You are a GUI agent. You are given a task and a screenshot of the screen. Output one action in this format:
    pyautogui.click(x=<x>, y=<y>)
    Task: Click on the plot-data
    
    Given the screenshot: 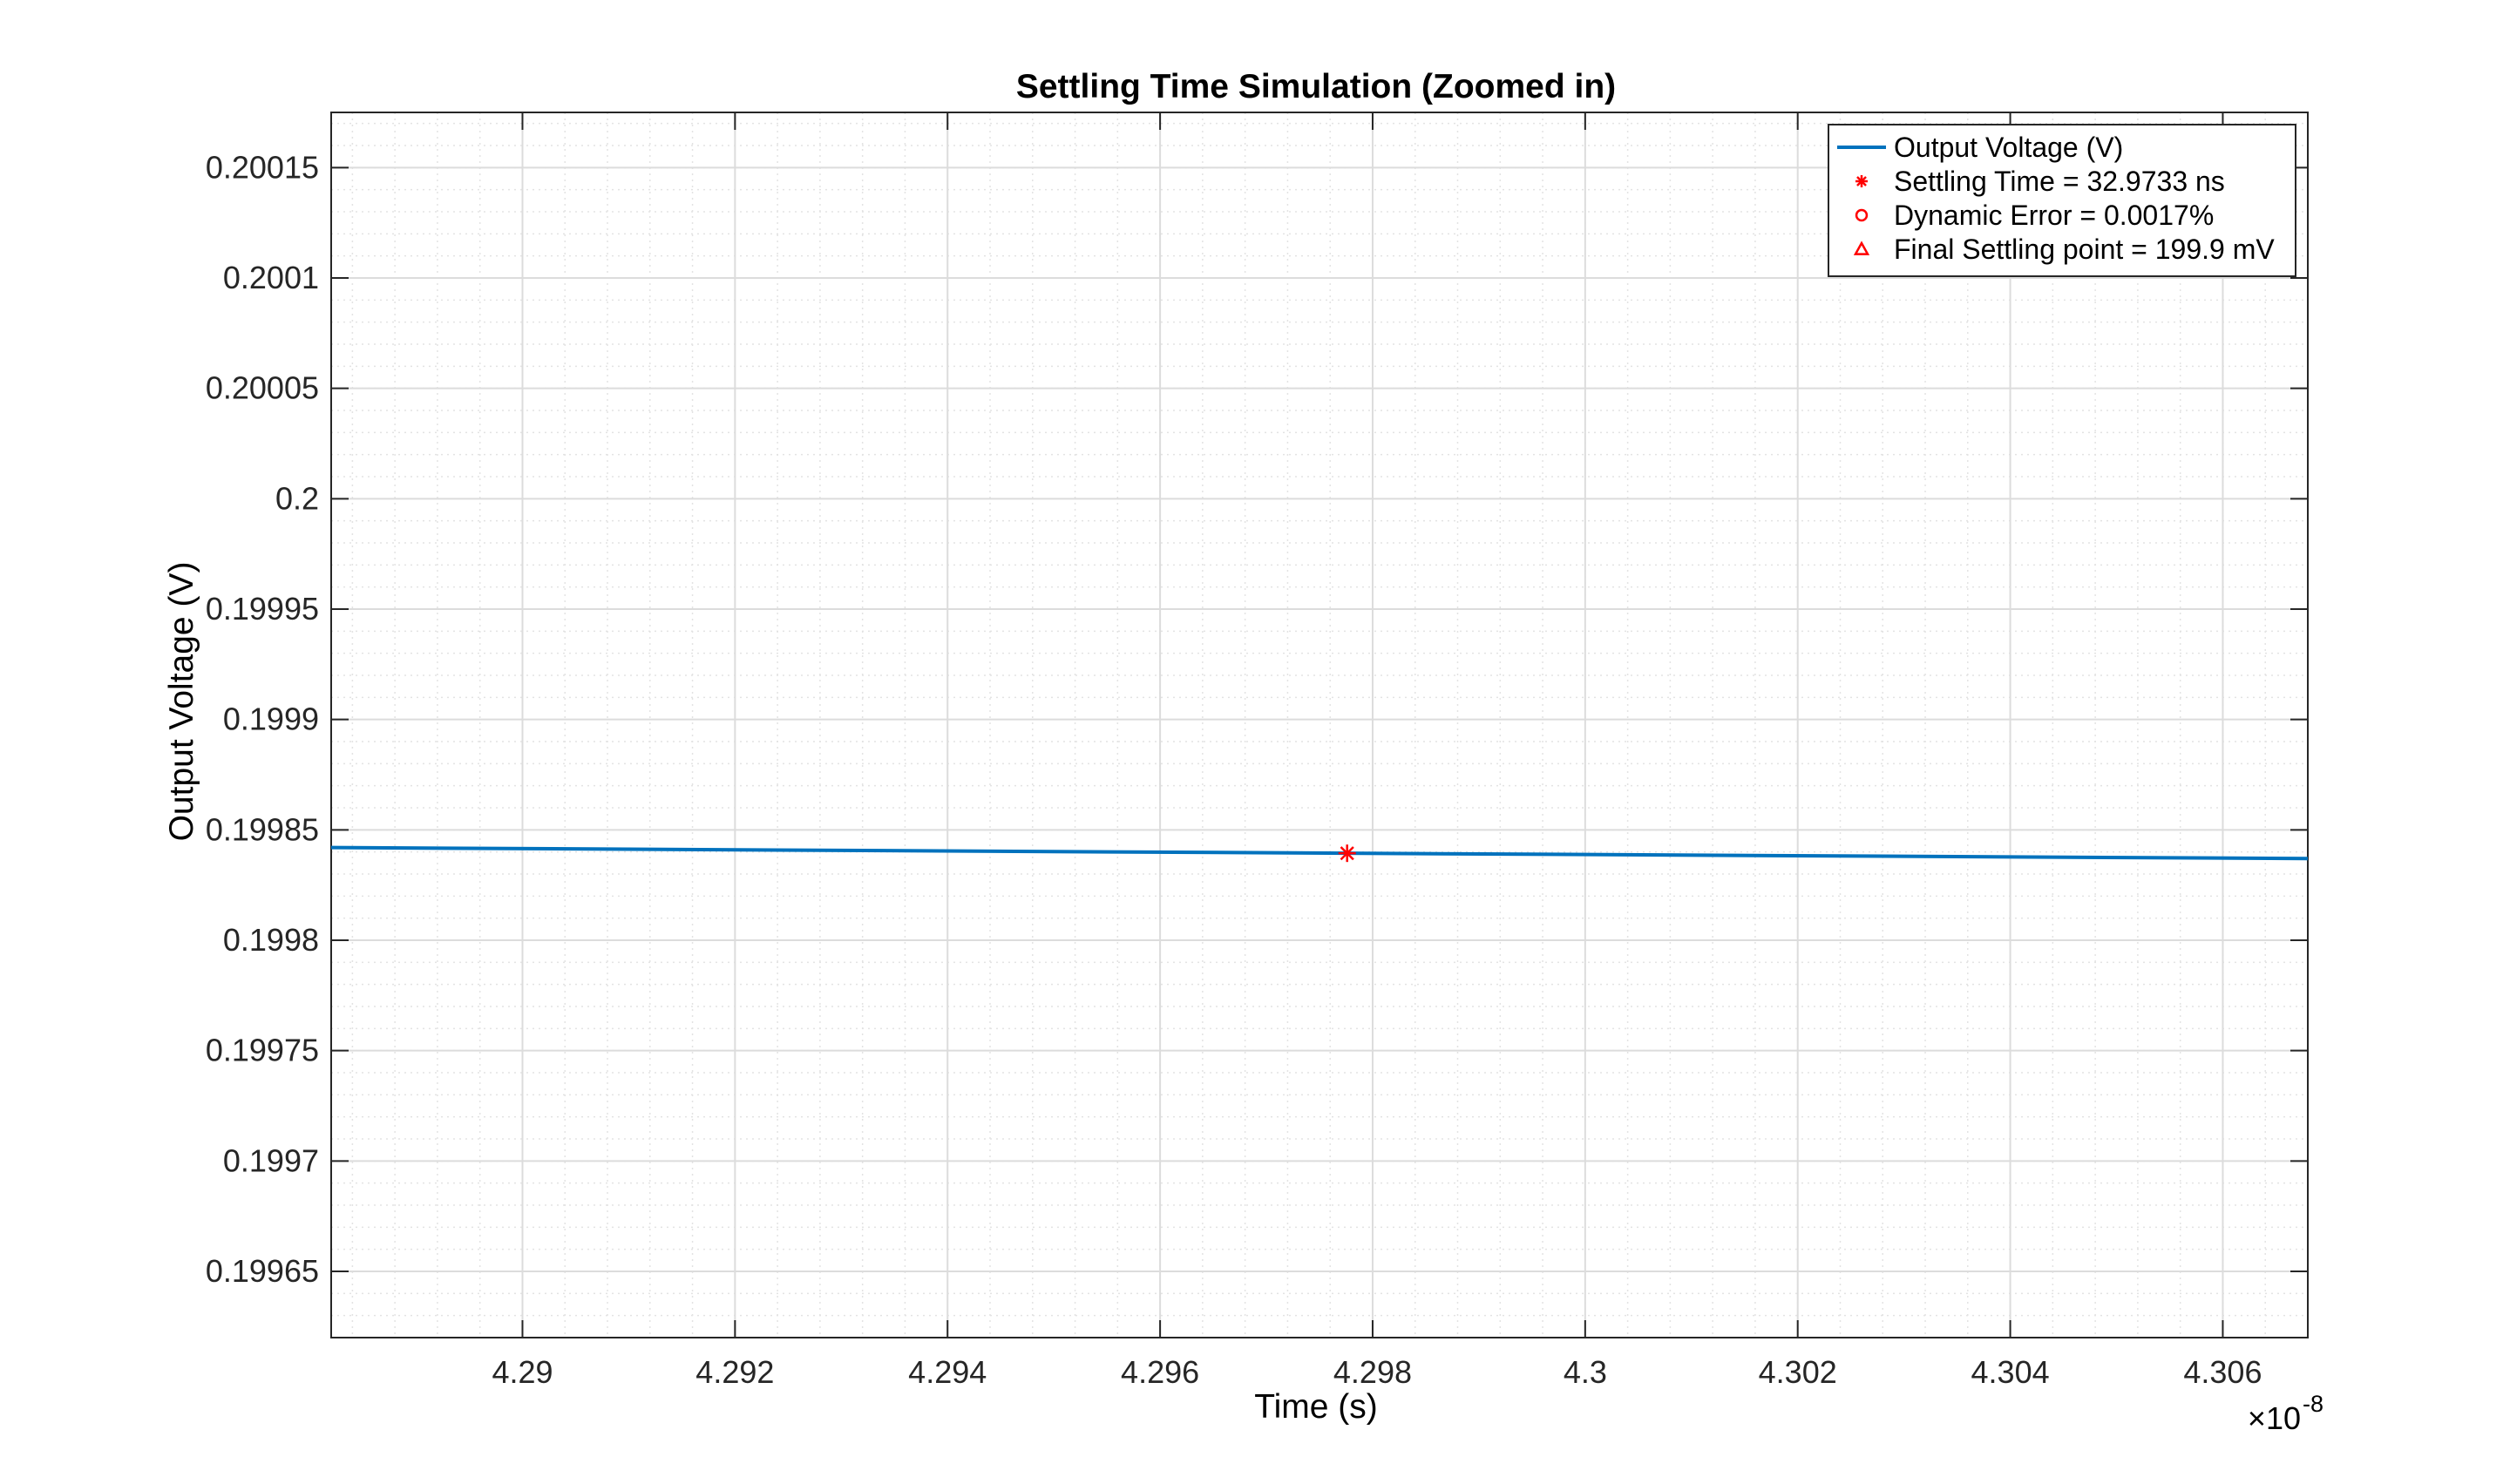 What is the action you would take?
    pyautogui.click(x=1319, y=853)
    